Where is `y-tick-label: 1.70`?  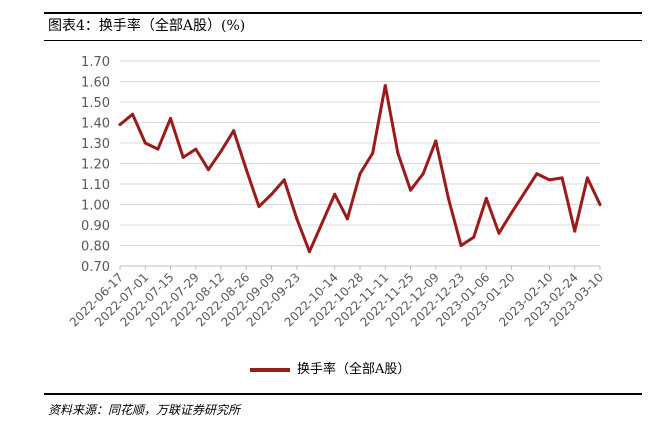 y-tick-label: 1.70 is located at coordinates (95, 62).